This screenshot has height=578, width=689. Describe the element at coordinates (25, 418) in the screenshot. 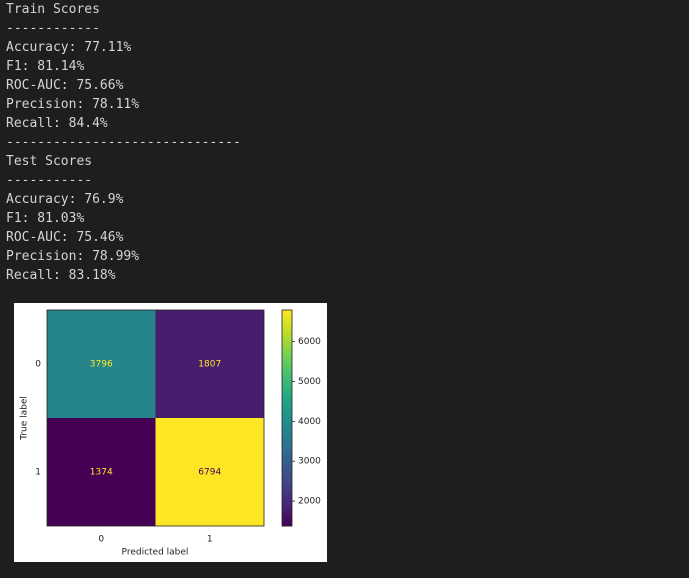

I see `y-axis-label: True label` at that location.